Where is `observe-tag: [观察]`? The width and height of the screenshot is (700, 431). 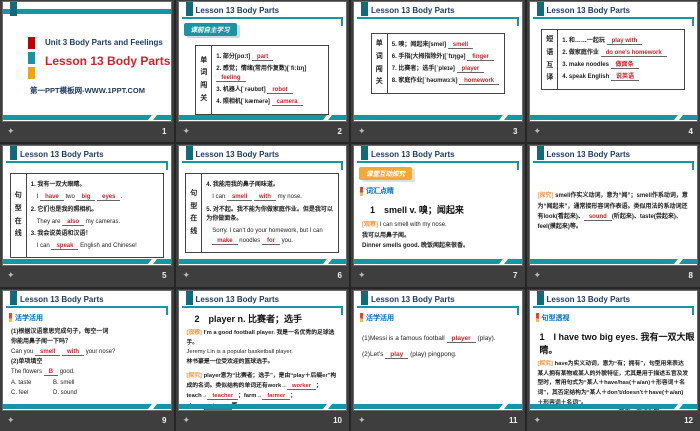
observe-tag: [观察] is located at coordinates (194, 332).